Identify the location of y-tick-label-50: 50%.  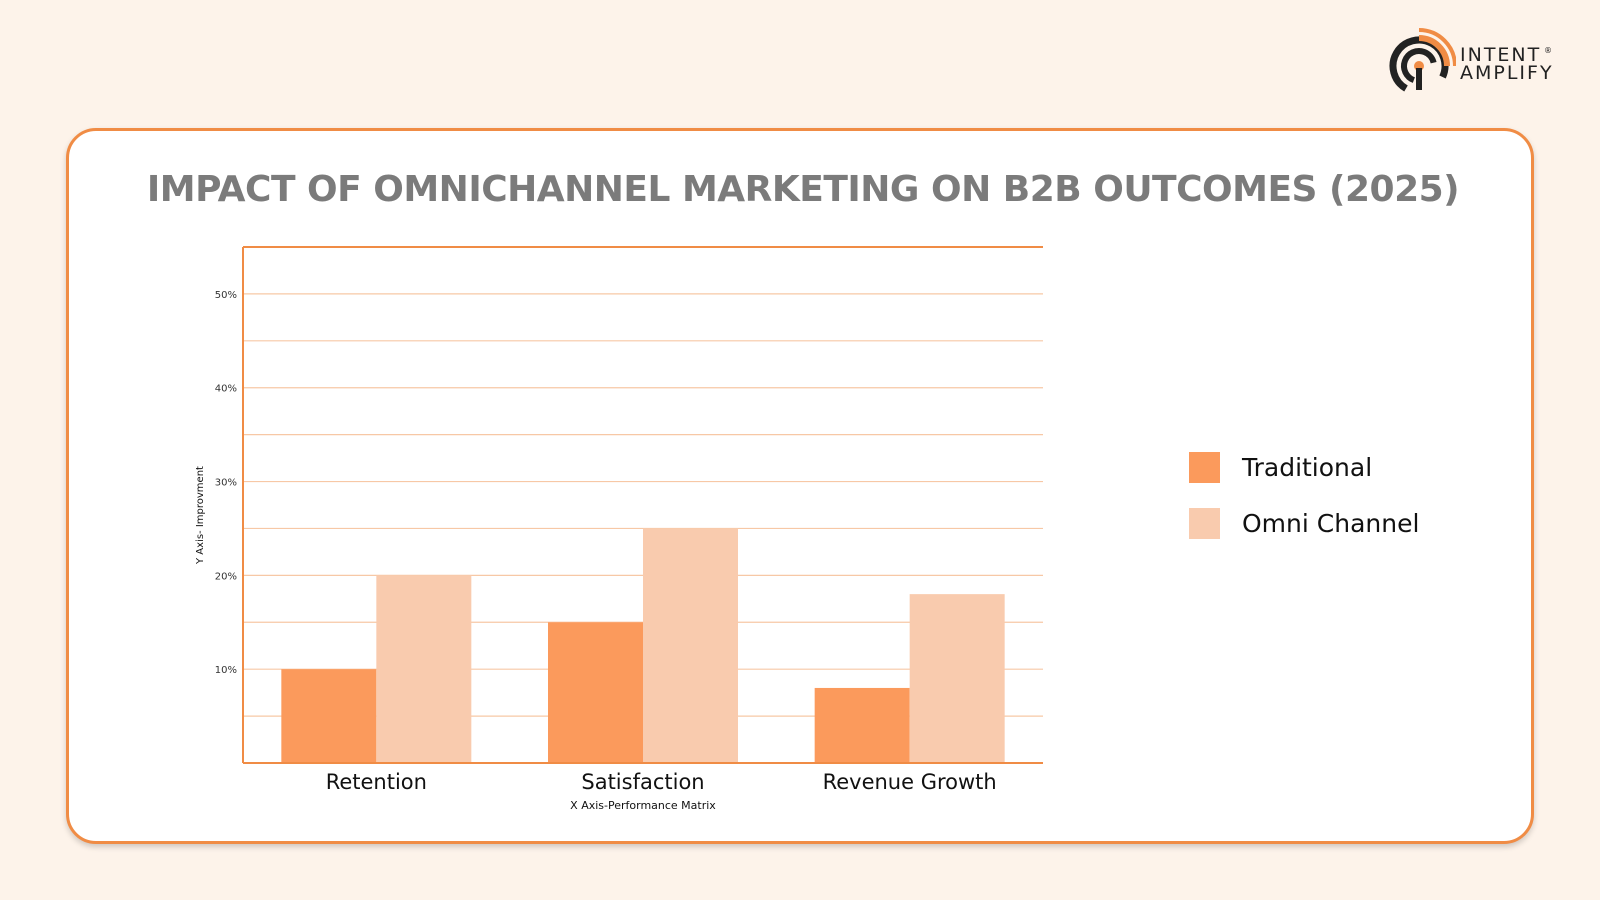
(226, 295).